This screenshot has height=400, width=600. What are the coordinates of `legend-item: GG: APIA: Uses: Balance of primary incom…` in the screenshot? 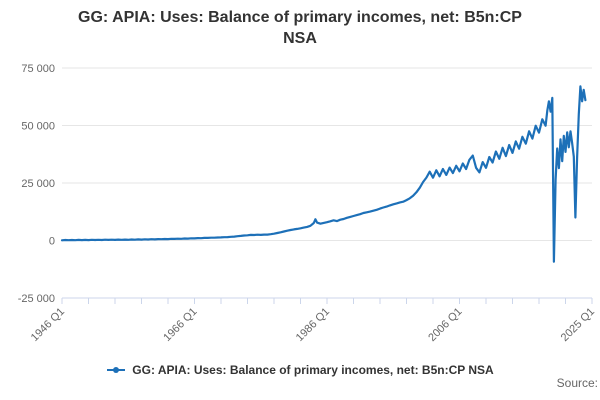 It's located at (300, 370).